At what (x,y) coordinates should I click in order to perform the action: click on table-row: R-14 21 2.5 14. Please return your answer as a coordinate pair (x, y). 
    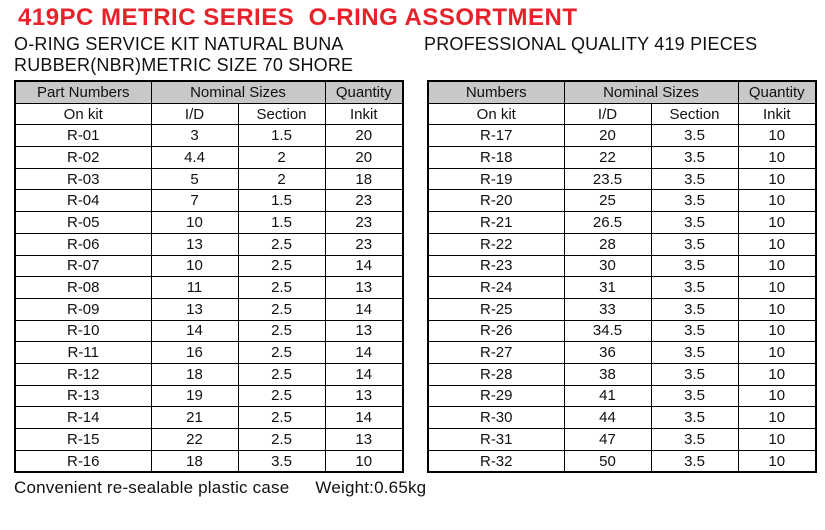
    Looking at the image, I should click on (209, 417).